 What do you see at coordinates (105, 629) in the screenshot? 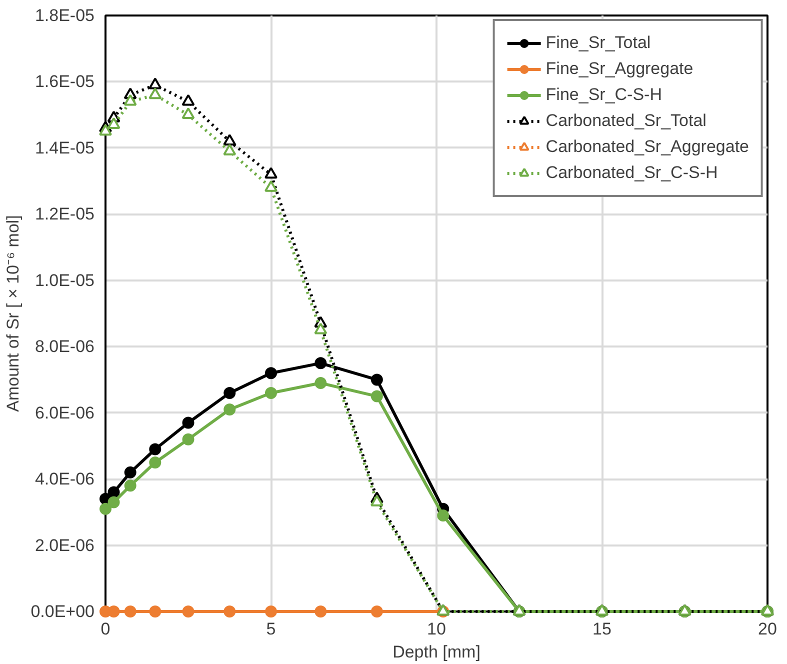
I see `x-tick-label: 0` at bounding box center [105, 629].